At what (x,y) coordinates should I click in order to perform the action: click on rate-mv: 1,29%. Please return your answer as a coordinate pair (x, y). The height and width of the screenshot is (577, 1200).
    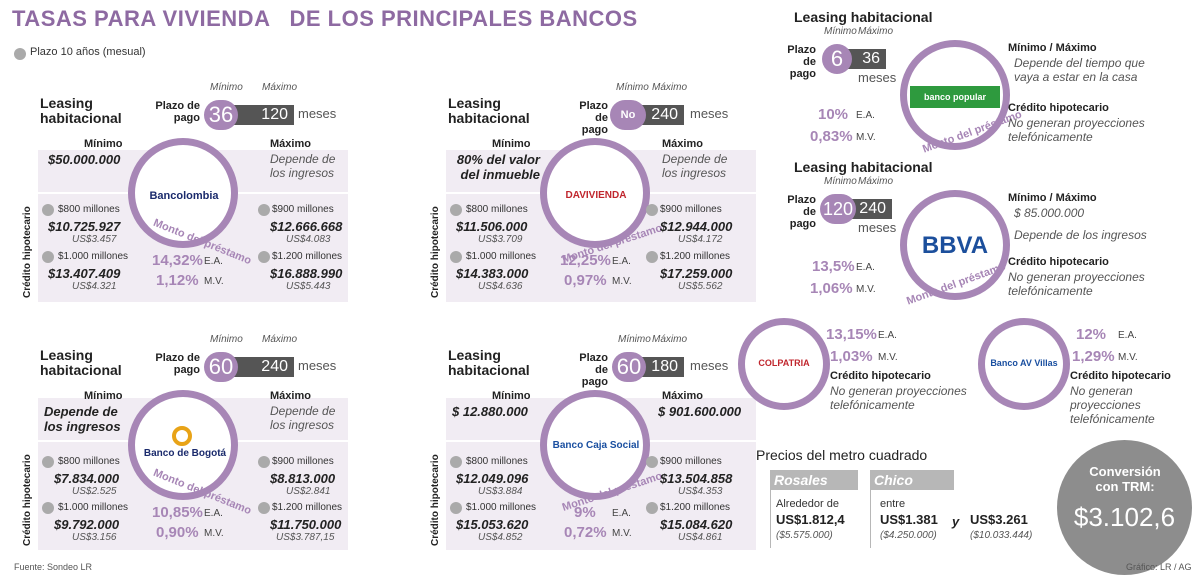
    Looking at the image, I should click on (1093, 356).